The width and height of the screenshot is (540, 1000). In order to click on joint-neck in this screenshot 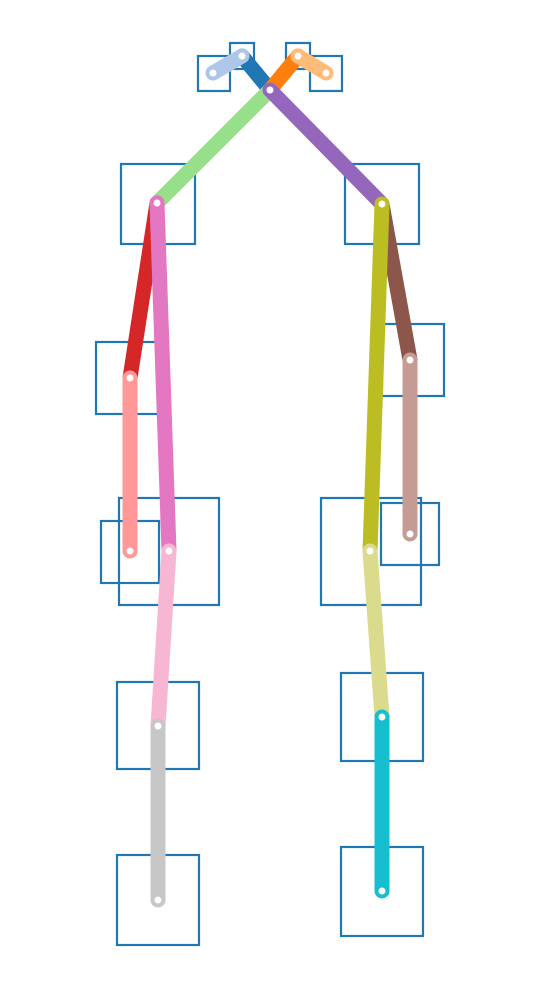, I will do `click(270, 90)`.